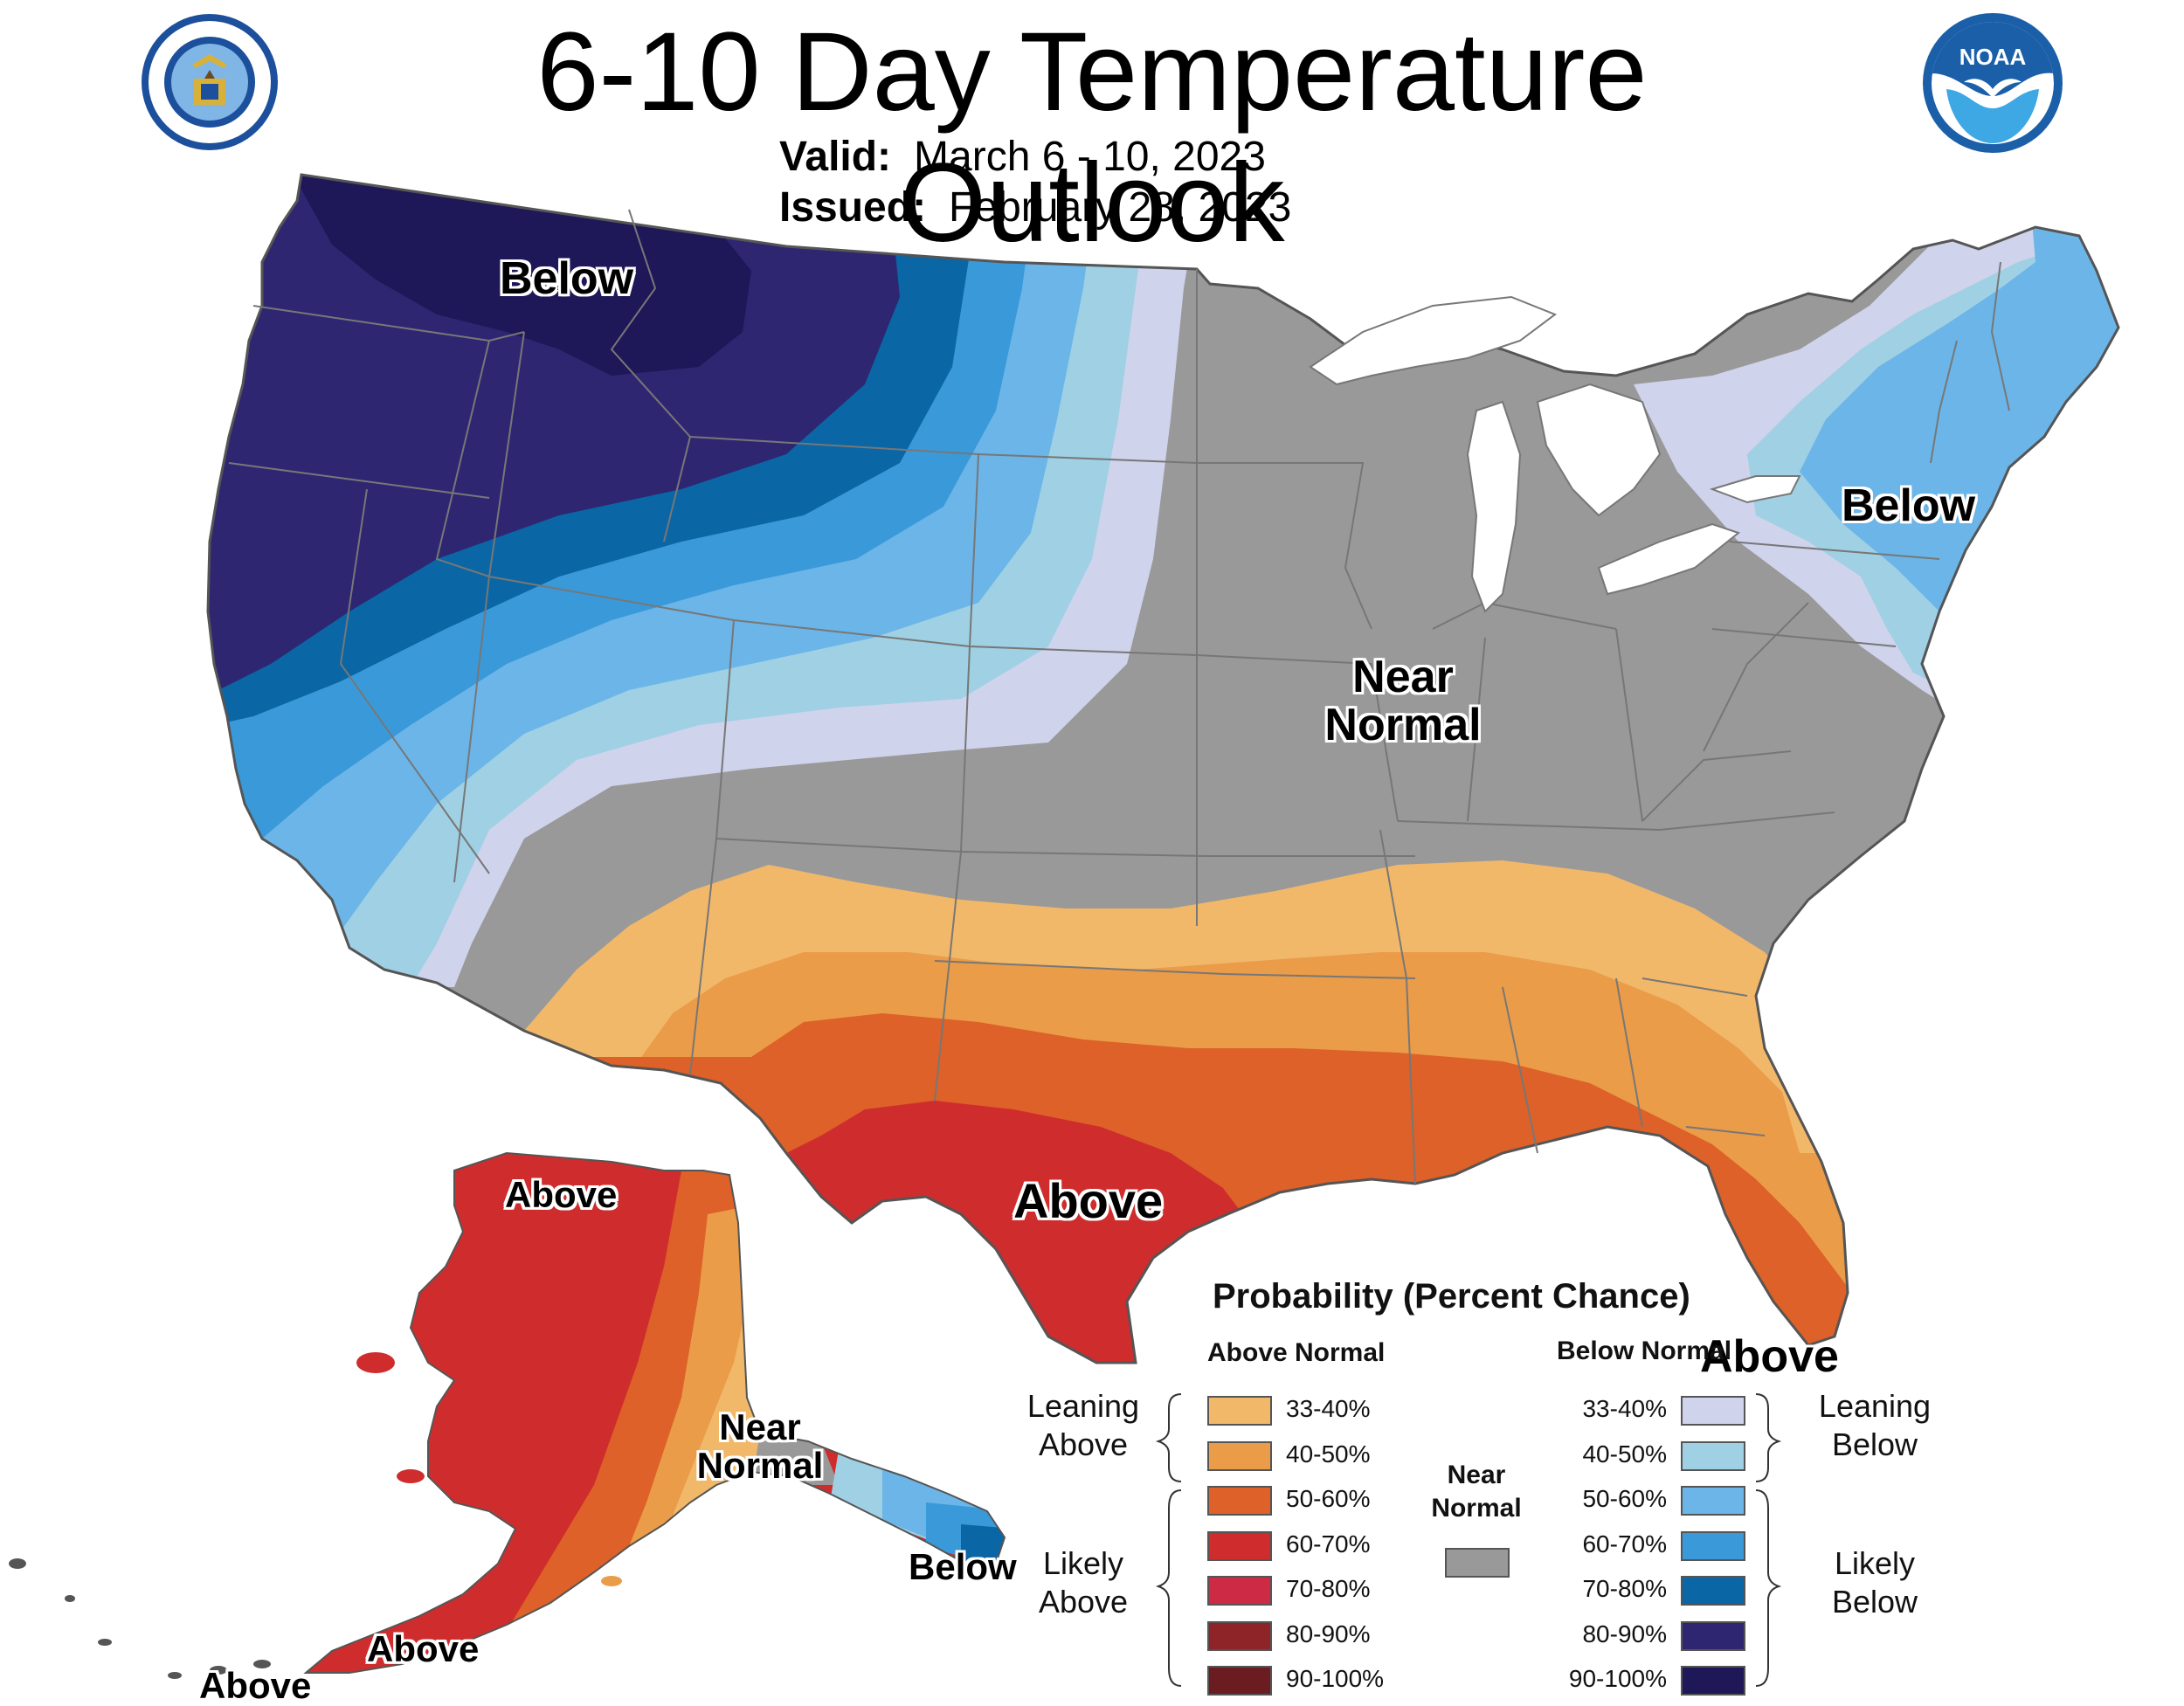 Image resolution: width=2184 pixels, height=1706 pixels. Describe the element at coordinates (1874, 1444) in the screenshot. I see `leaning-below-line2: Below` at that location.